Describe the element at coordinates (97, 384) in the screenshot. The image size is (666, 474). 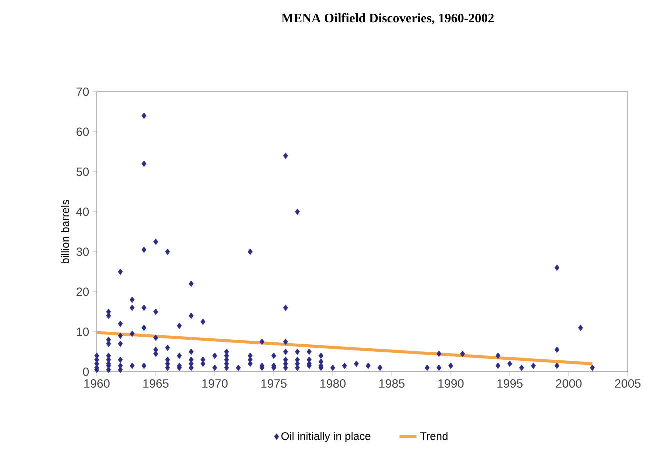
I see `x-tick-label: 1960` at that location.